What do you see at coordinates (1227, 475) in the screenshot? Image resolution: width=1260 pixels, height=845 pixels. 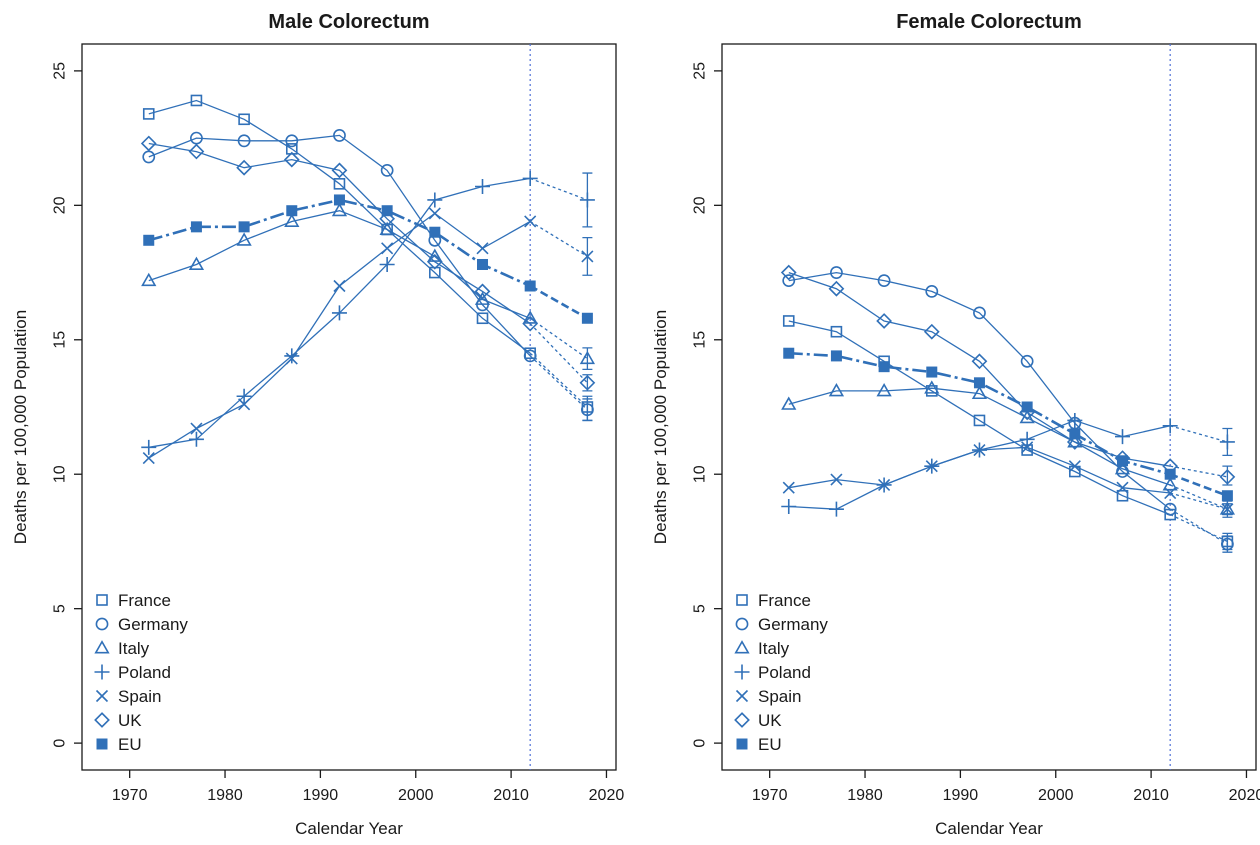 I see `prediction-interval` at bounding box center [1227, 475].